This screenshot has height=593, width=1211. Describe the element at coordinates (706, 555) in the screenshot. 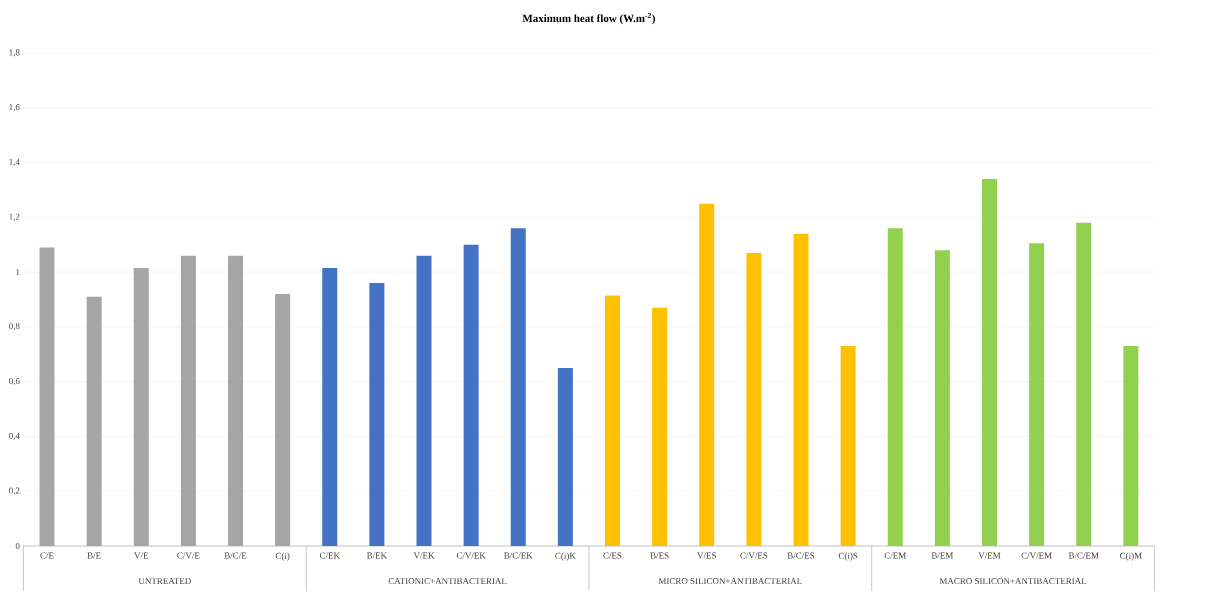

I see `x-tick-label: V/ES` at that location.